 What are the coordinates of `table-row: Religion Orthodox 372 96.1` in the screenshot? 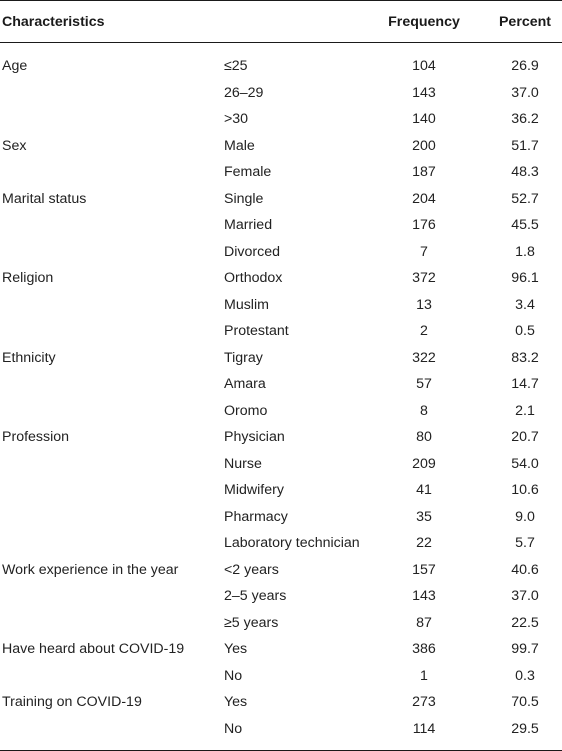 It's located at (281, 270).